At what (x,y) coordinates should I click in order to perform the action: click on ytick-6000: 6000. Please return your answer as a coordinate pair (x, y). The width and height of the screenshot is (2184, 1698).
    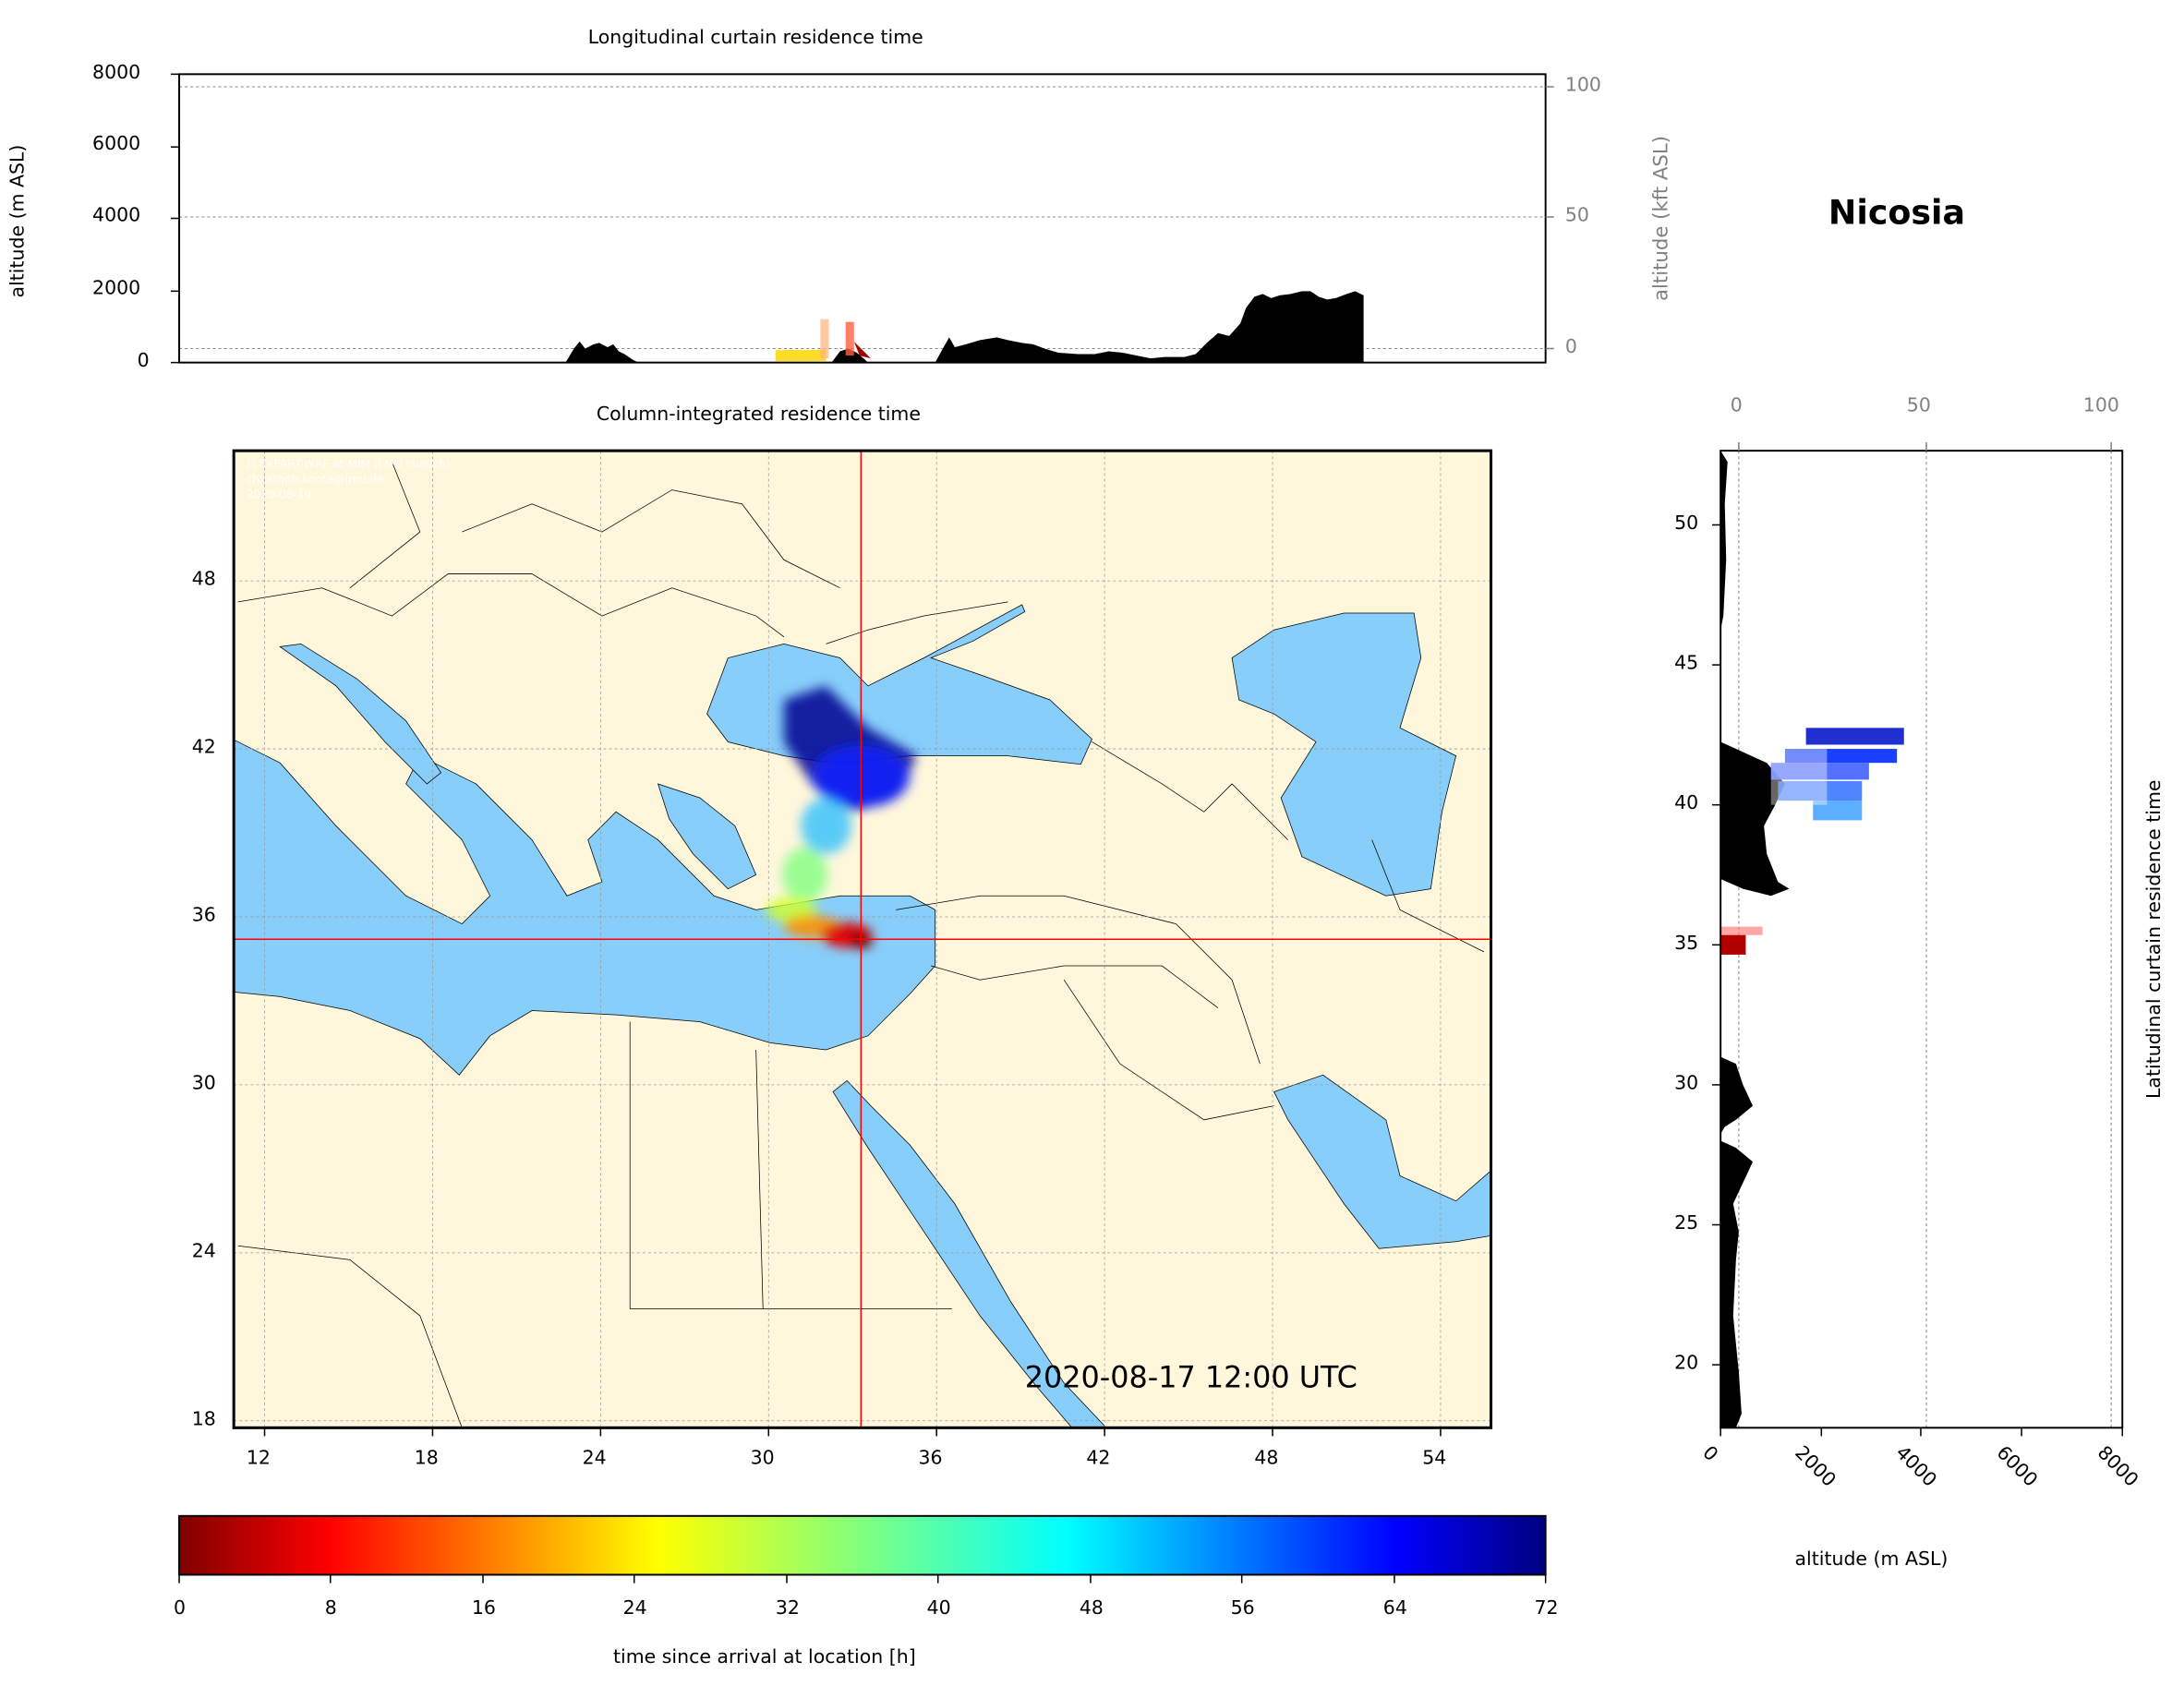
    Looking at the image, I should click on (116, 144).